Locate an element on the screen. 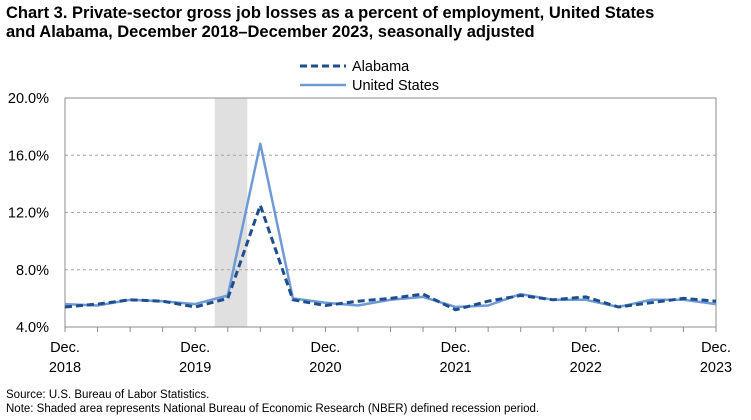  legend-label: Alabama is located at coordinates (381, 67).